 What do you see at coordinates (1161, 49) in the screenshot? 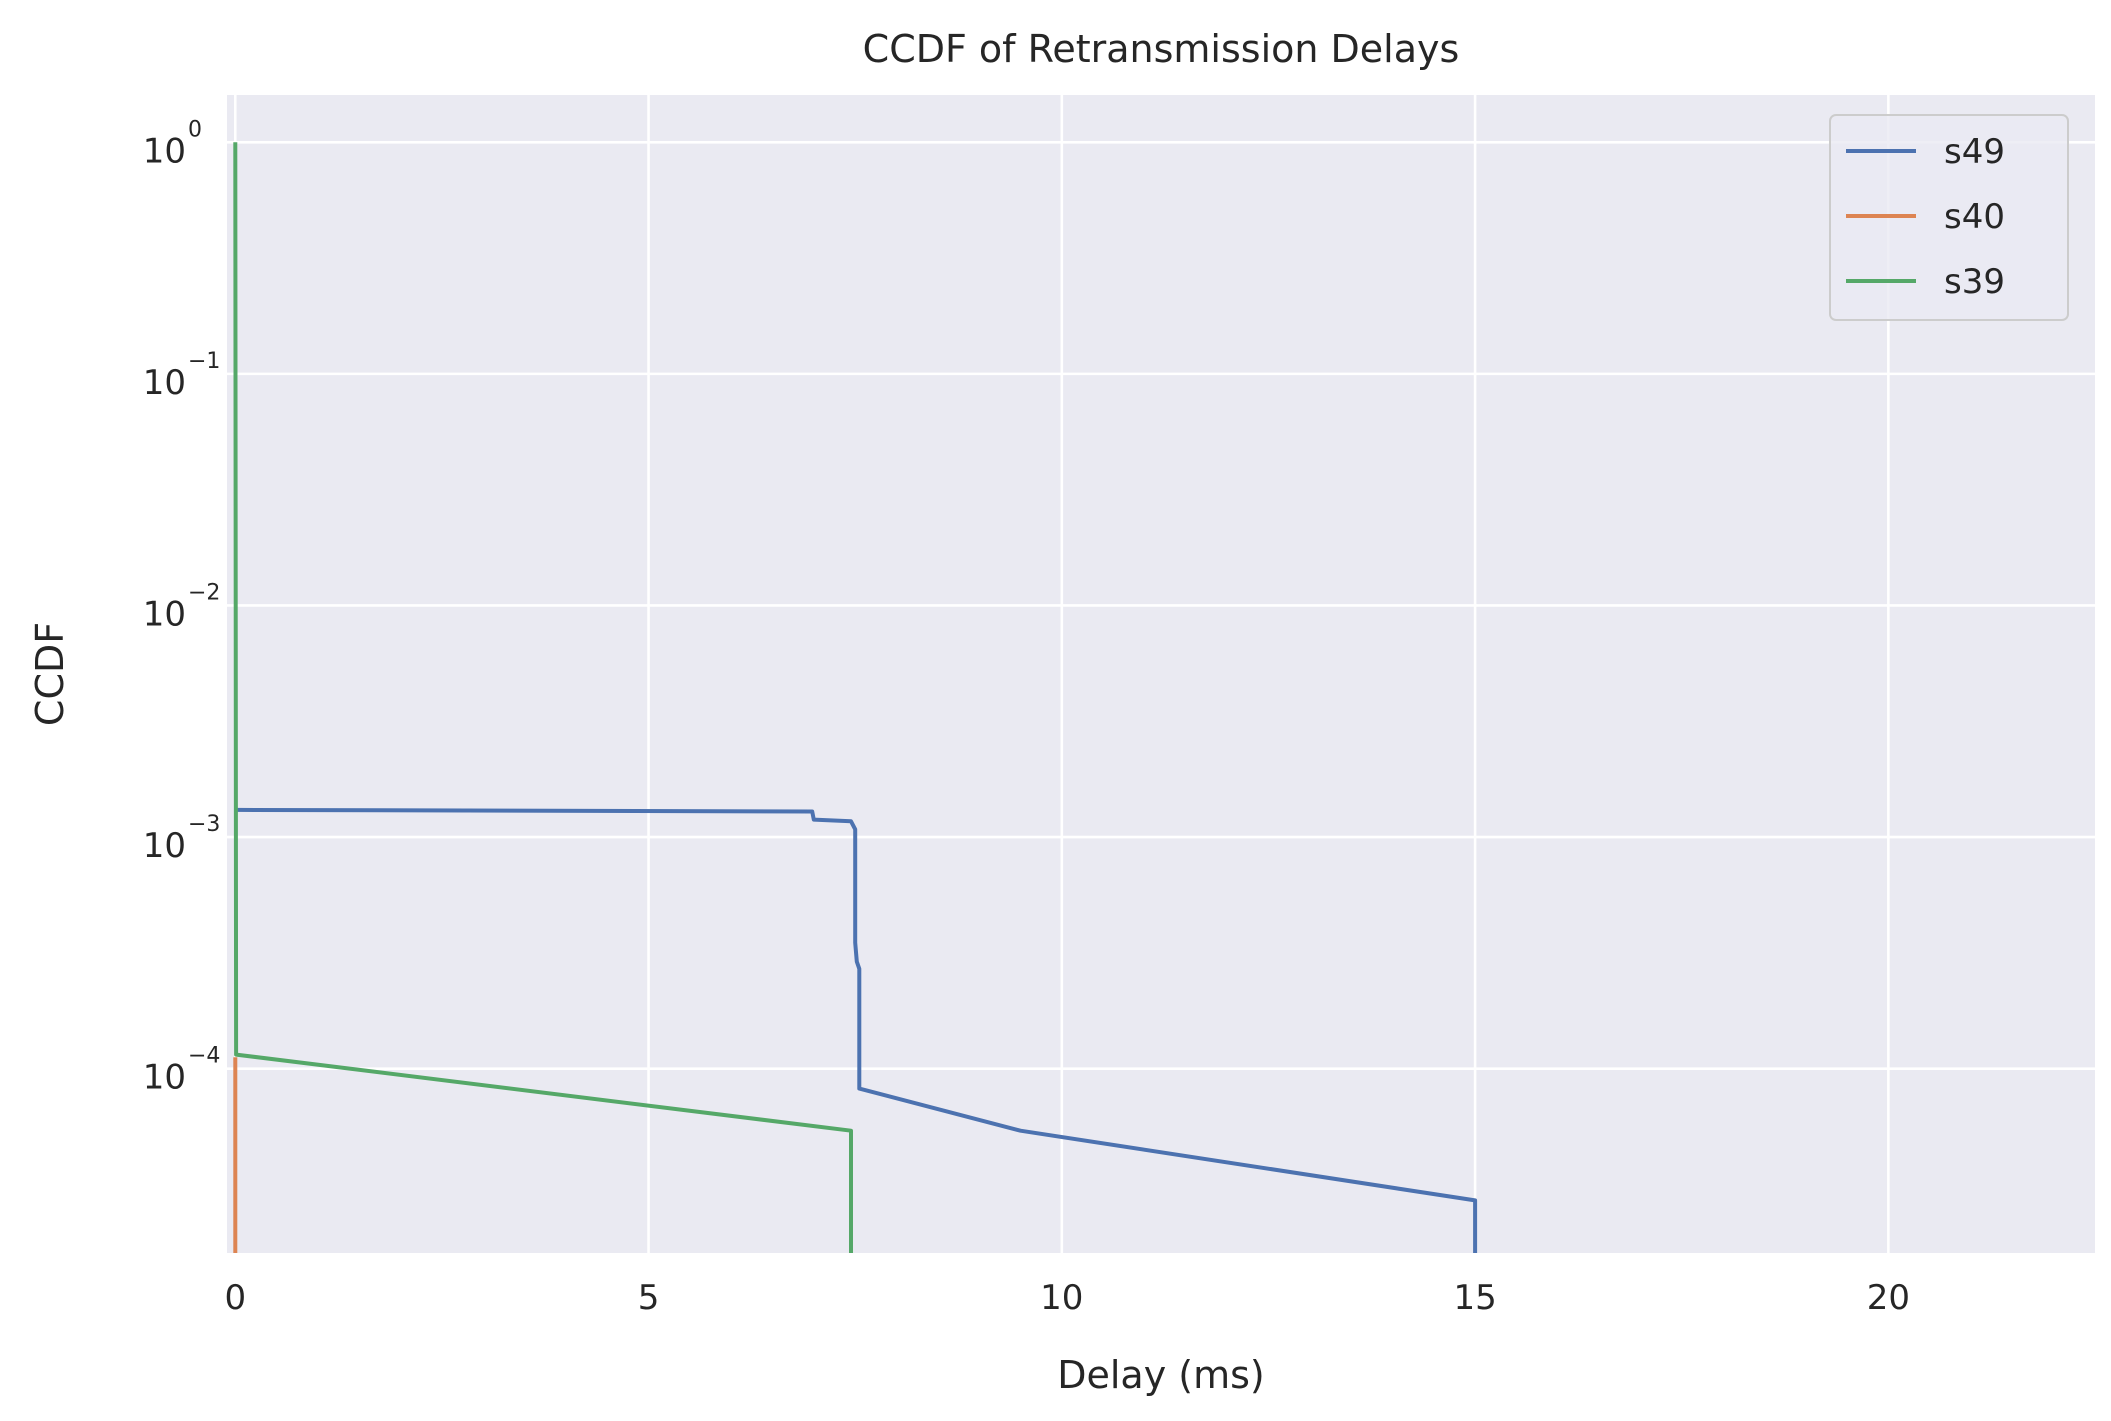
I see `chart-title: CCDF of Retransmission Delays` at bounding box center [1161, 49].